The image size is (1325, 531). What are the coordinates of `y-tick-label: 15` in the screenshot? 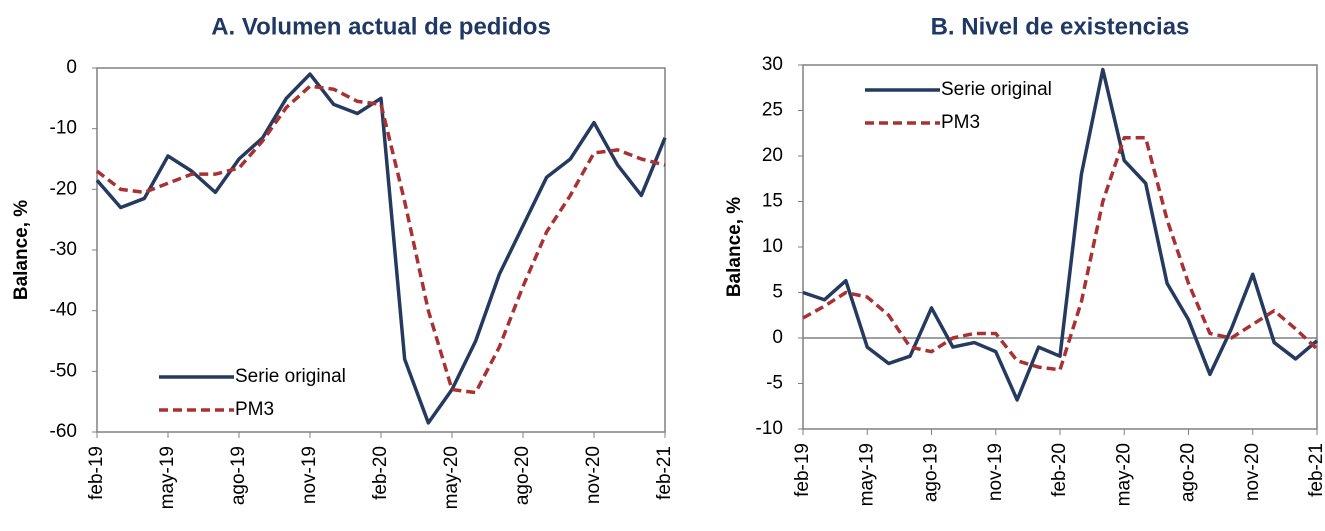 It's located at (772, 201).